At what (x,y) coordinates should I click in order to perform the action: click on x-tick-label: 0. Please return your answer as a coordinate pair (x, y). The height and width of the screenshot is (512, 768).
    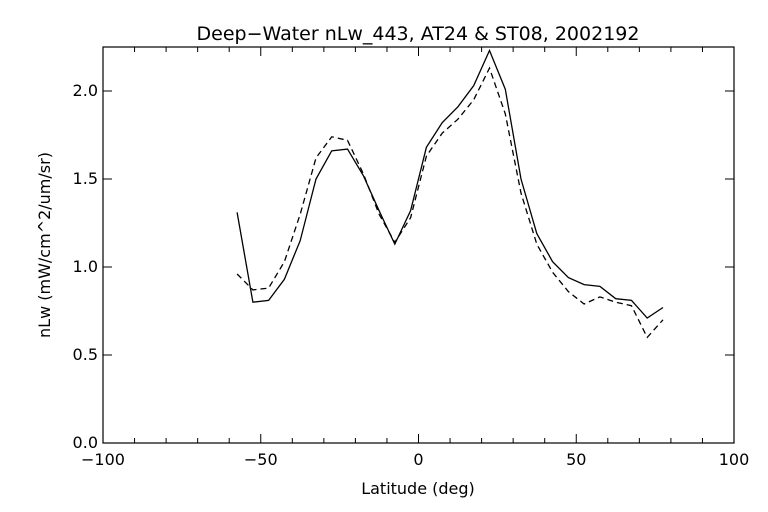
    Looking at the image, I should click on (418, 459).